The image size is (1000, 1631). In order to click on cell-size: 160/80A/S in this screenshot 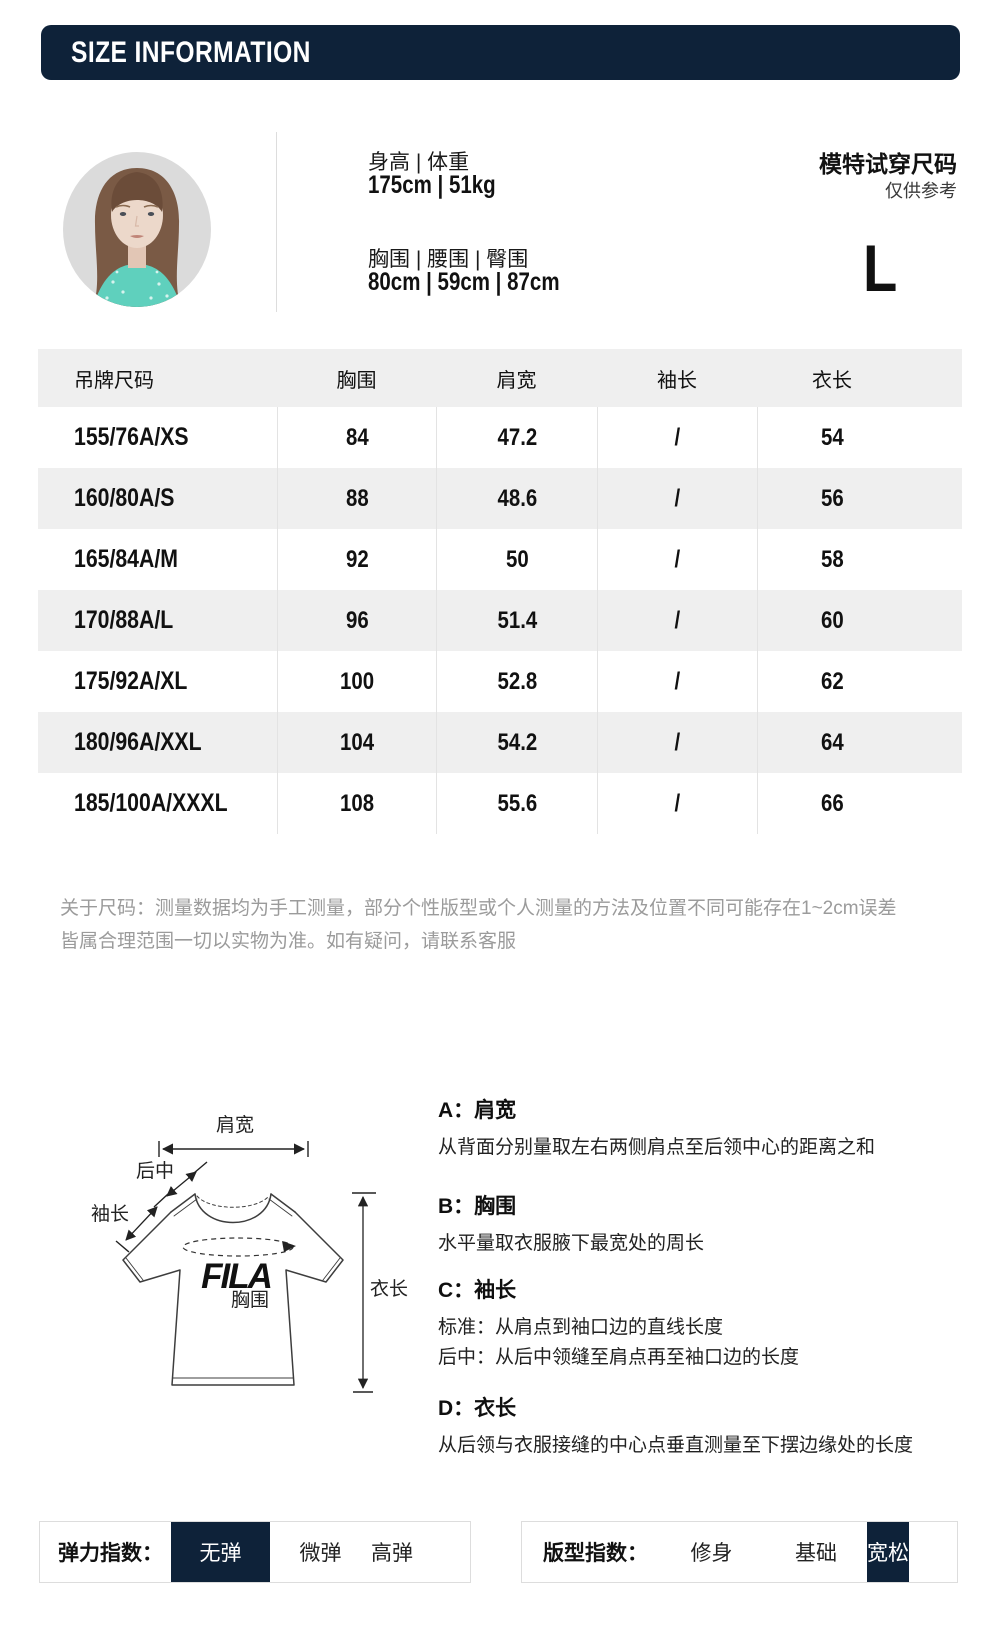, I will do `click(124, 498)`.